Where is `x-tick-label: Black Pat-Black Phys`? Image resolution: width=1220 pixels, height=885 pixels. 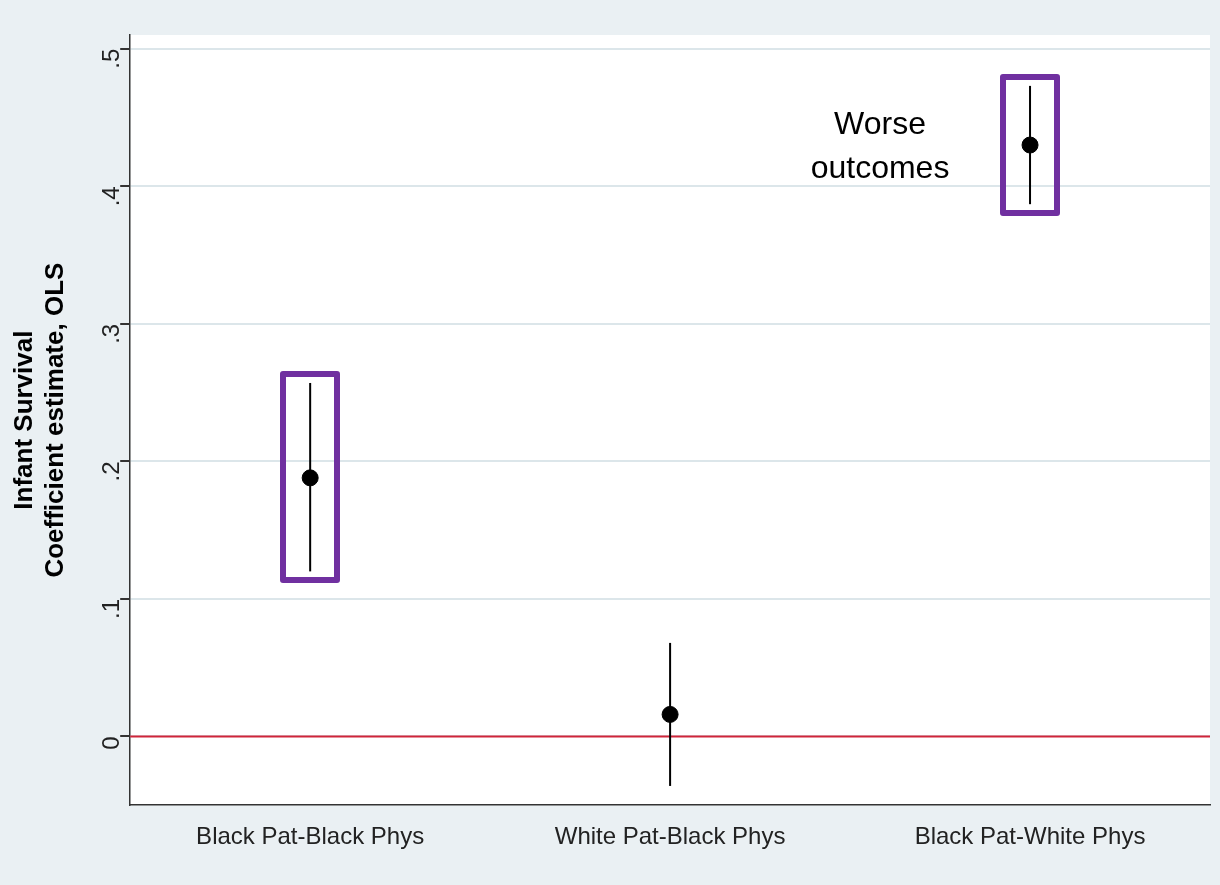
x-tick-label: Black Pat-Black Phys is located at coordinates (310, 836).